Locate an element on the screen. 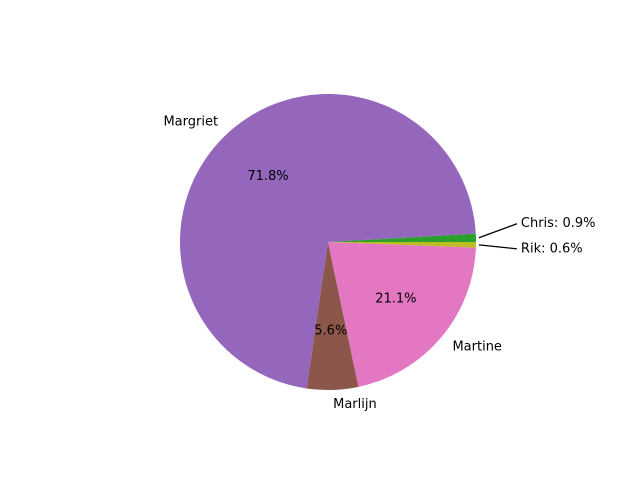 The width and height of the screenshot is (640, 480). leader-line-chris is located at coordinates (498, 231).